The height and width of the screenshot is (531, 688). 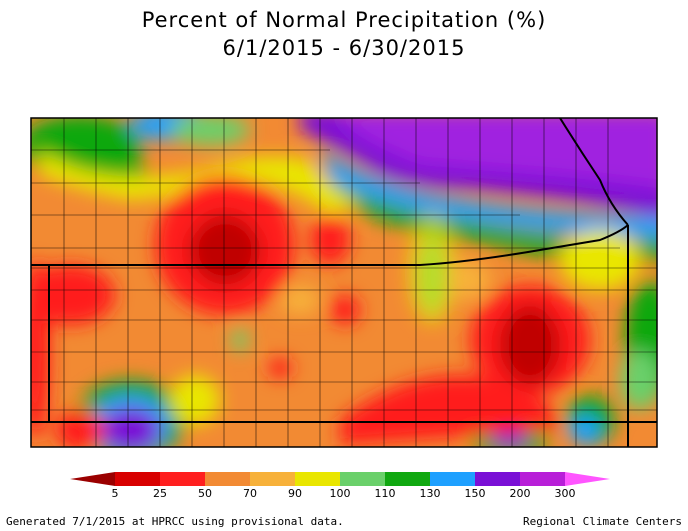 I want to click on legend-arrow-low, so click(x=92, y=479).